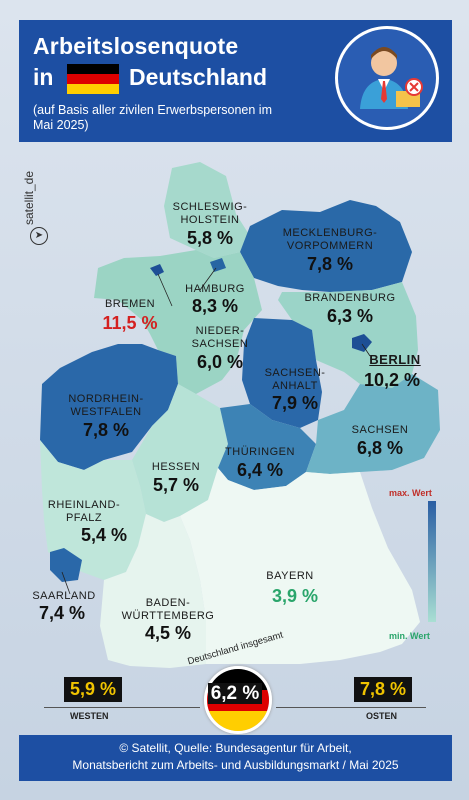 This screenshot has height=800, width=469. What do you see at coordinates (198, 77) in the screenshot?
I see `title-line-2-suffix: Deutschland` at bounding box center [198, 77].